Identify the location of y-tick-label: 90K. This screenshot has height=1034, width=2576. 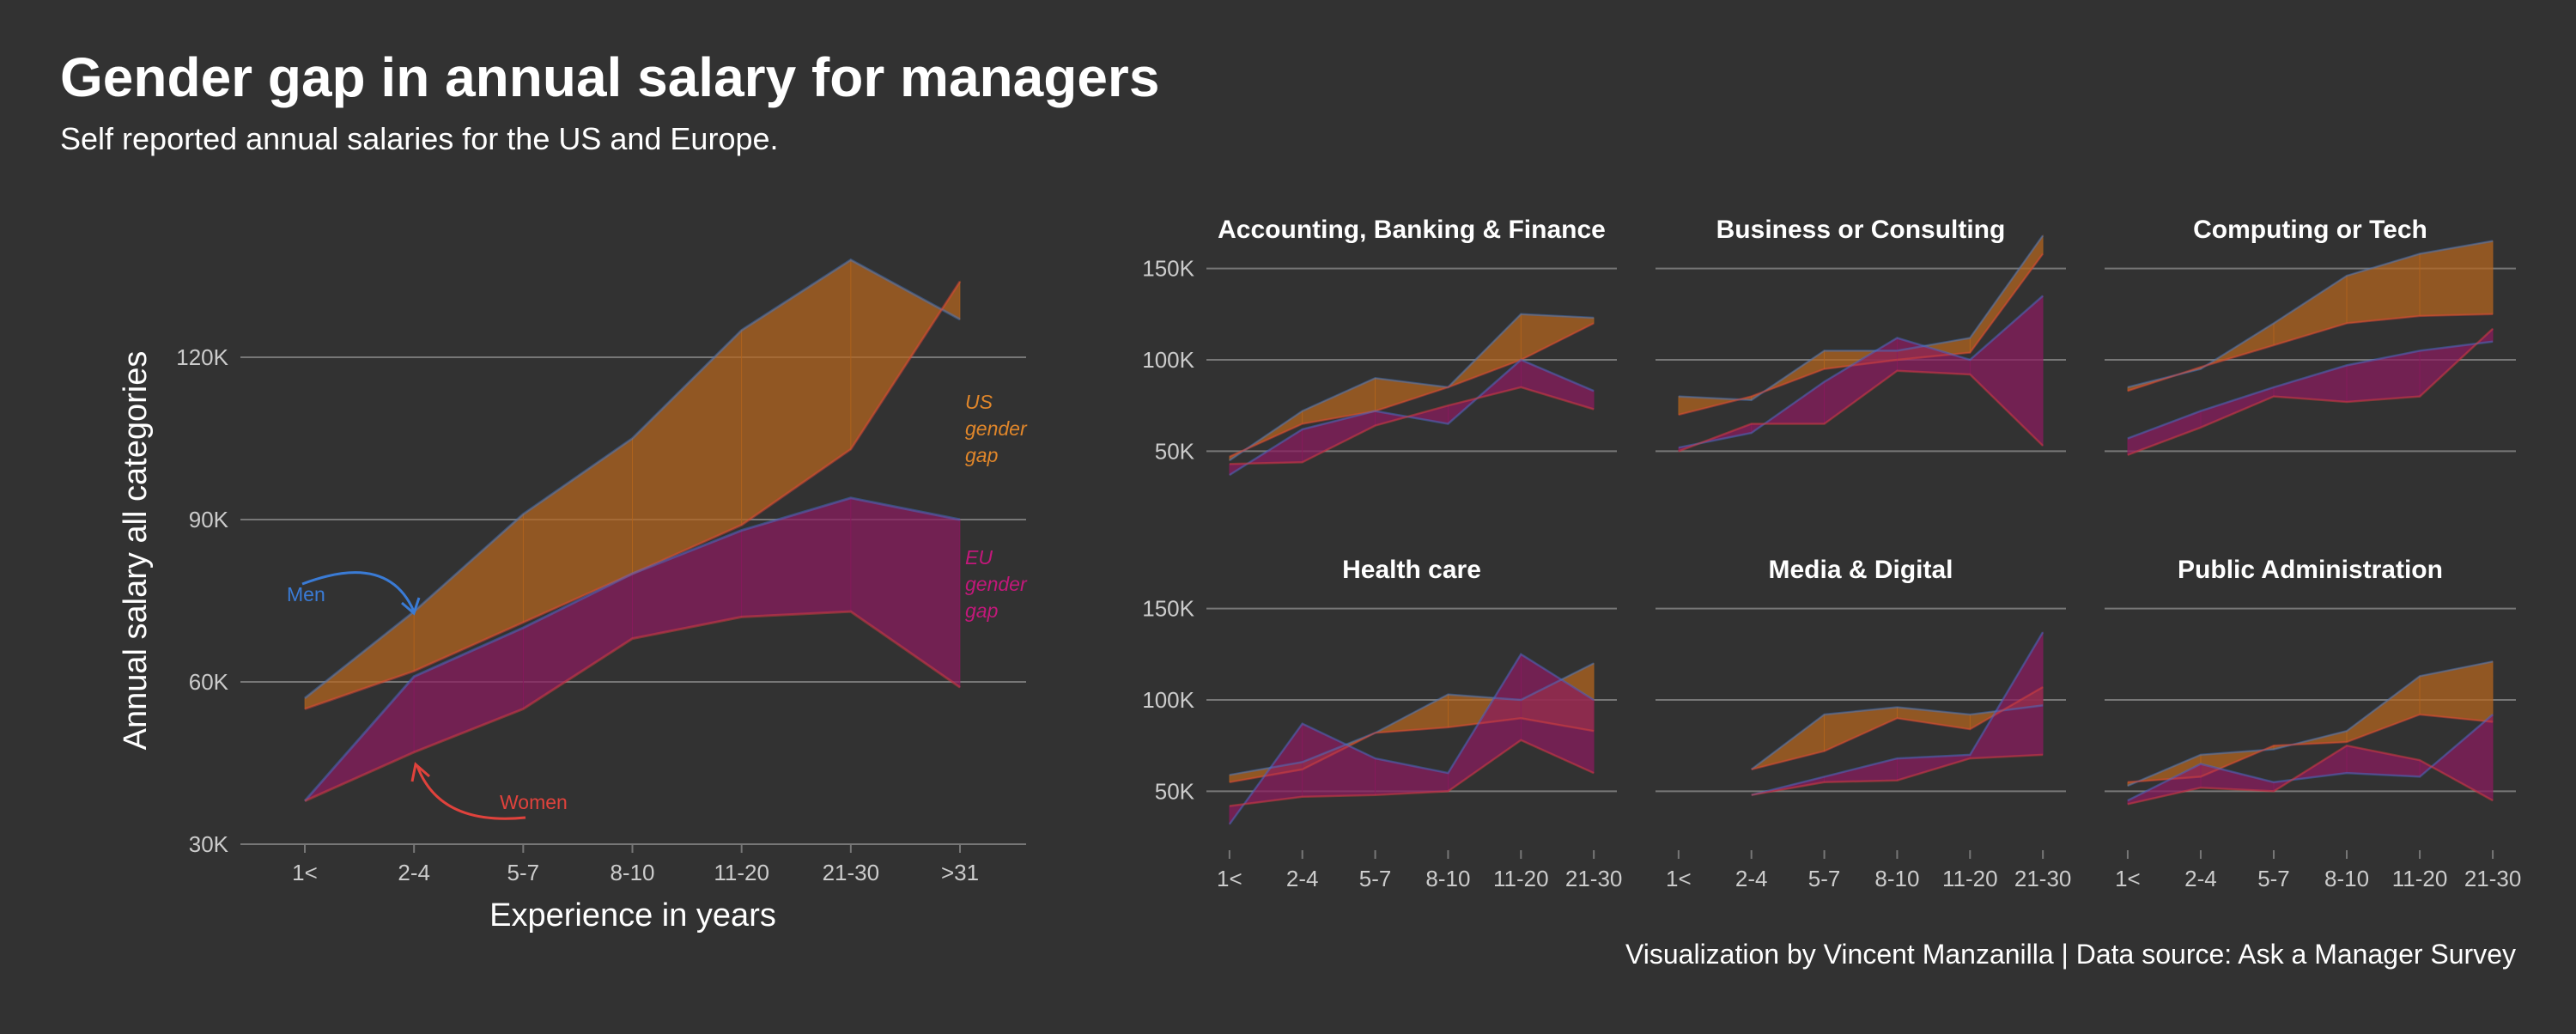
(209, 519).